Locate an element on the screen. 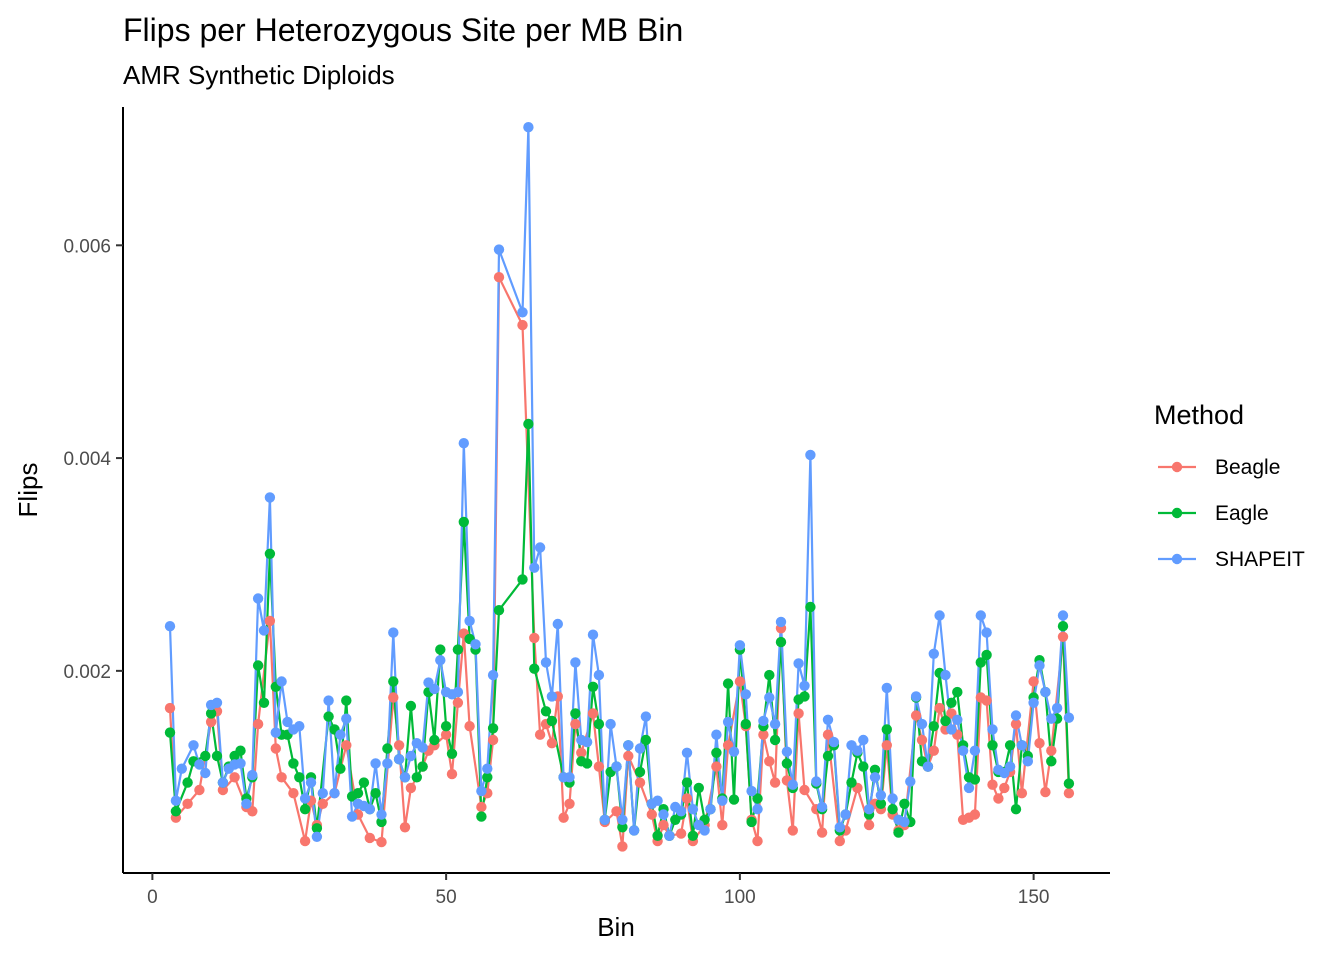  legend: Method Beagle Eagle SHAPEIT is located at coordinates (1229, 485).